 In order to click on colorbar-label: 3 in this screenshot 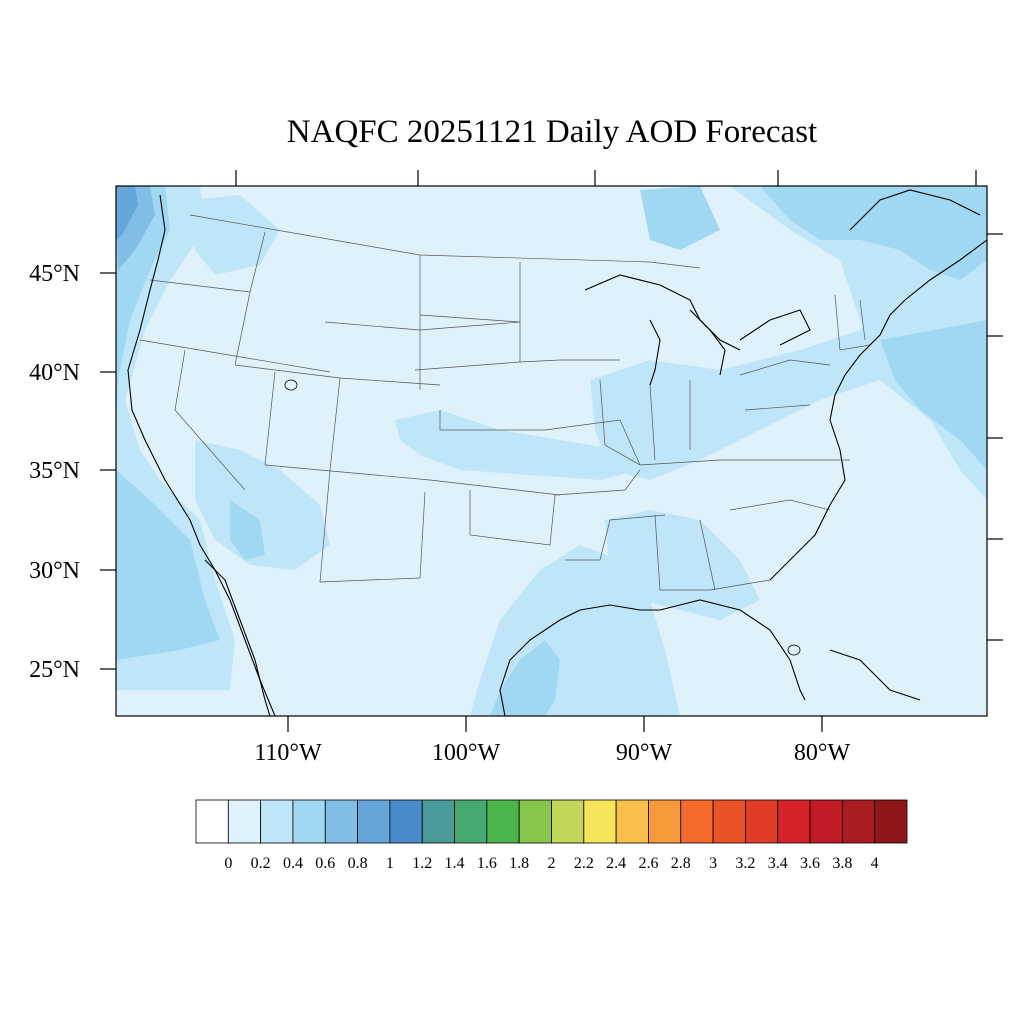, I will do `click(713, 863)`.